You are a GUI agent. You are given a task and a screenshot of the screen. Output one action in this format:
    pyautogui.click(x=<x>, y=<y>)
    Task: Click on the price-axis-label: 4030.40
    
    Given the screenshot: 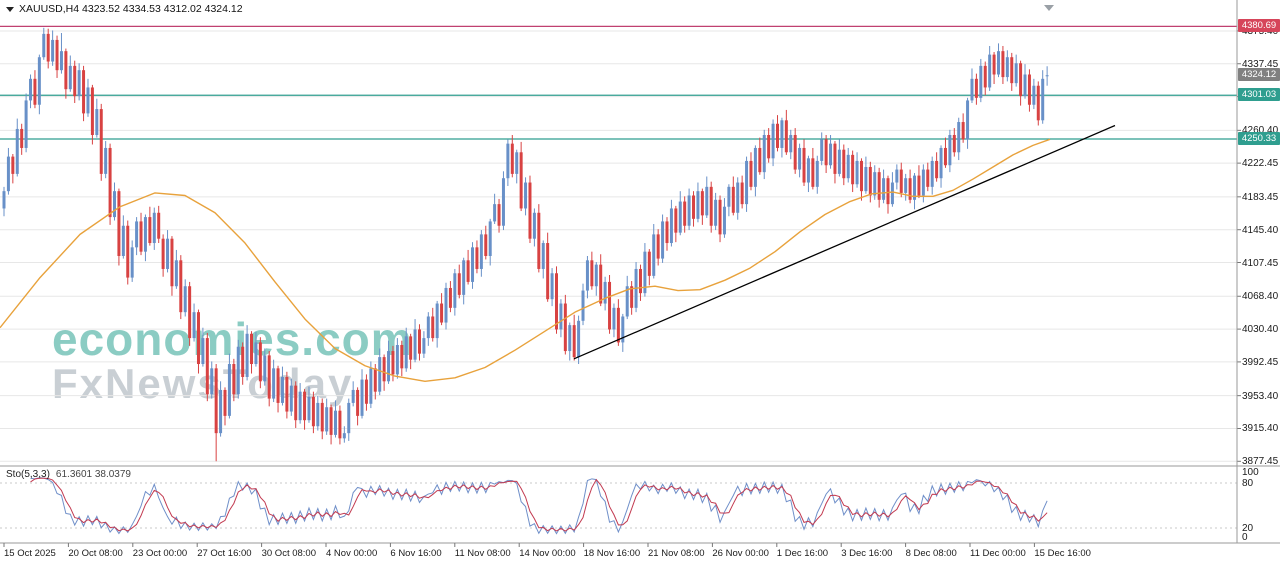 What is the action you would take?
    pyautogui.click(x=1260, y=330)
    